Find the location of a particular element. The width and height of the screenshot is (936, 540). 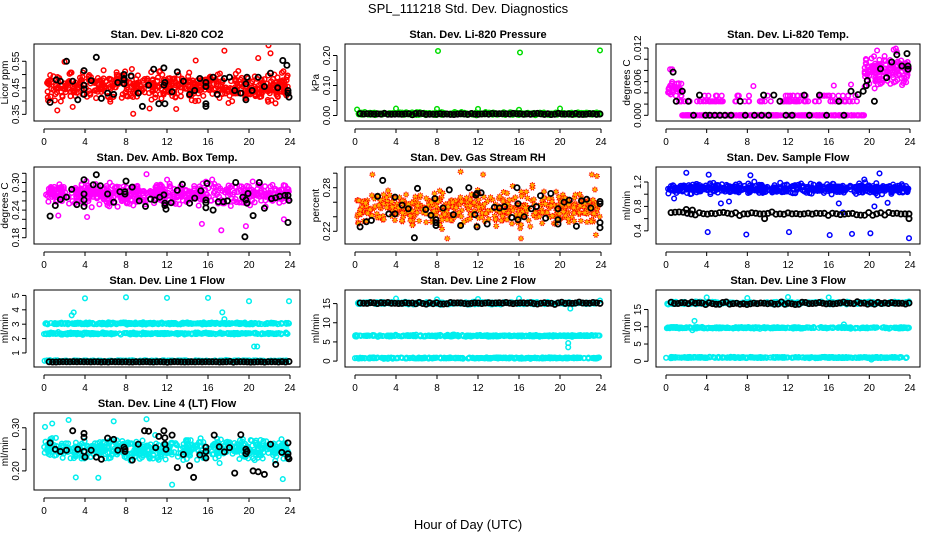

plot-frame is located at coordinates (478, 205).